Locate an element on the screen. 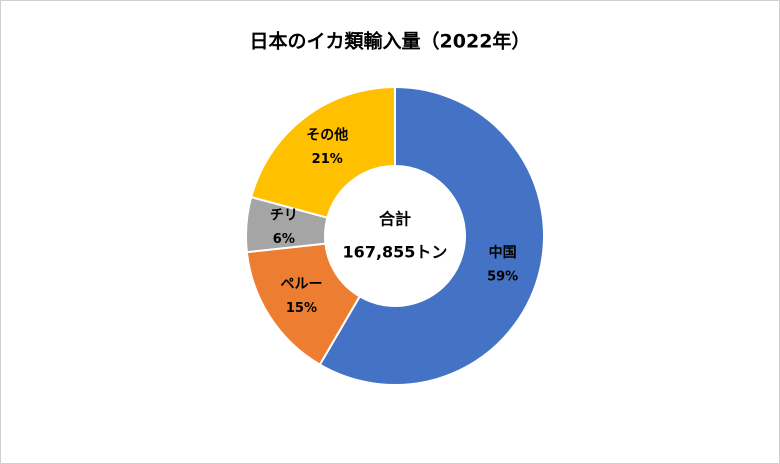 The width and height of the screenshot is (780, 464). center-label: 合計 is located at coordinates (395, 219).